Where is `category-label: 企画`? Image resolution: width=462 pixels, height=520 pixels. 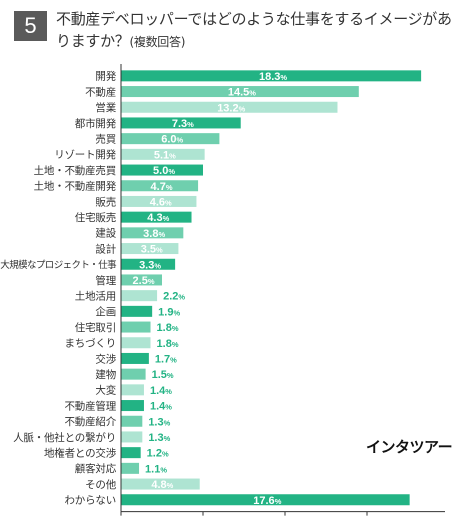 category-label: 企画 is located at coordinates (105, 311).